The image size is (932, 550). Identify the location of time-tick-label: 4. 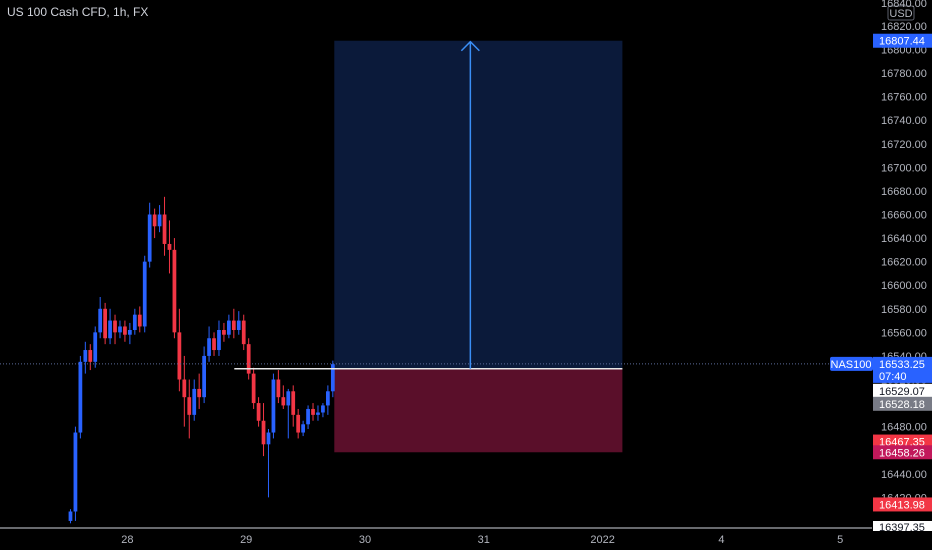
(721, 540).